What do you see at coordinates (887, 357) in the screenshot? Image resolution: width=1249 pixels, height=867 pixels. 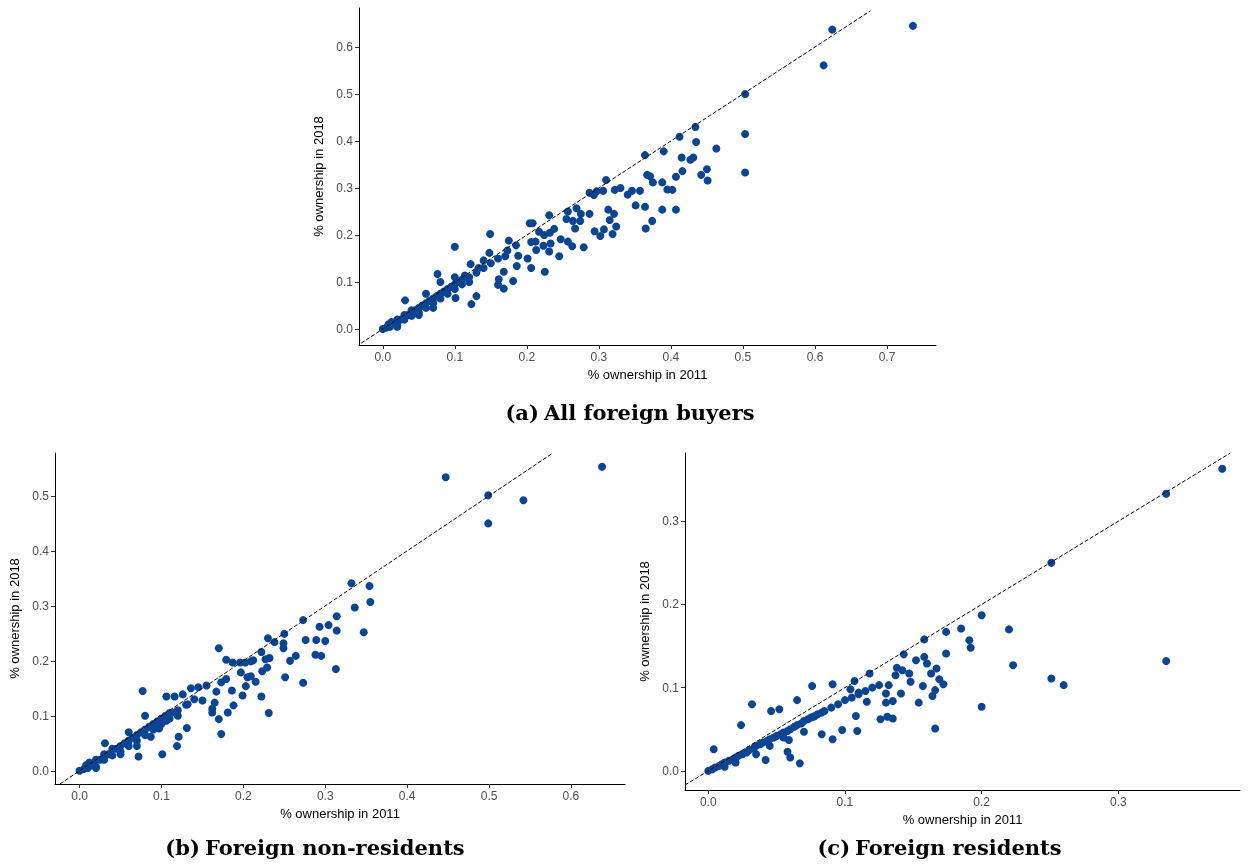 I see `x-tick-label: 0.7` at bounding box center [887, 357].